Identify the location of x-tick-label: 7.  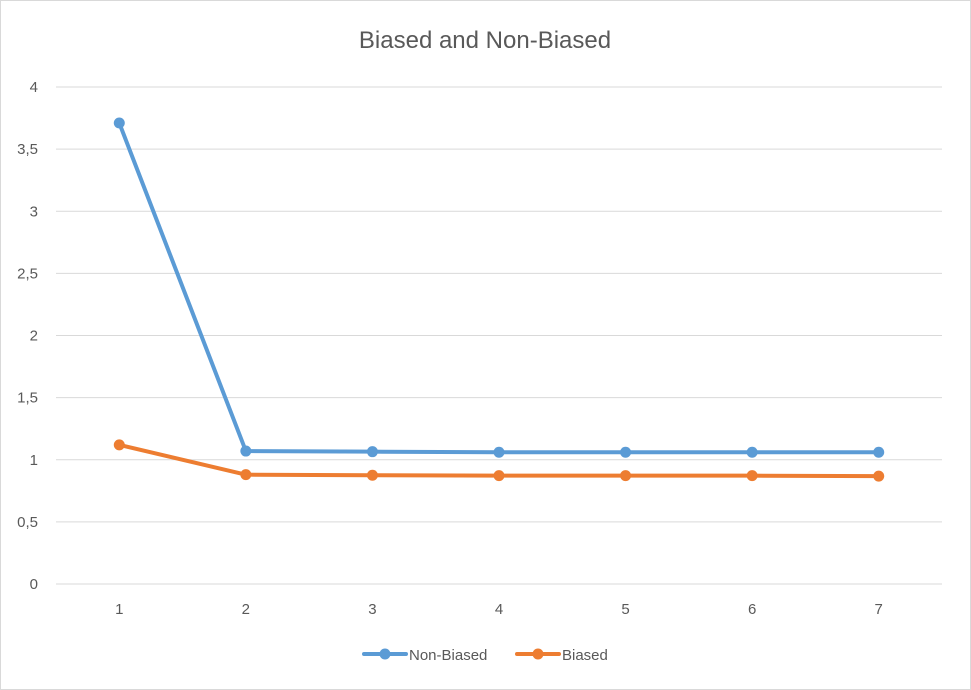
(879, 609).